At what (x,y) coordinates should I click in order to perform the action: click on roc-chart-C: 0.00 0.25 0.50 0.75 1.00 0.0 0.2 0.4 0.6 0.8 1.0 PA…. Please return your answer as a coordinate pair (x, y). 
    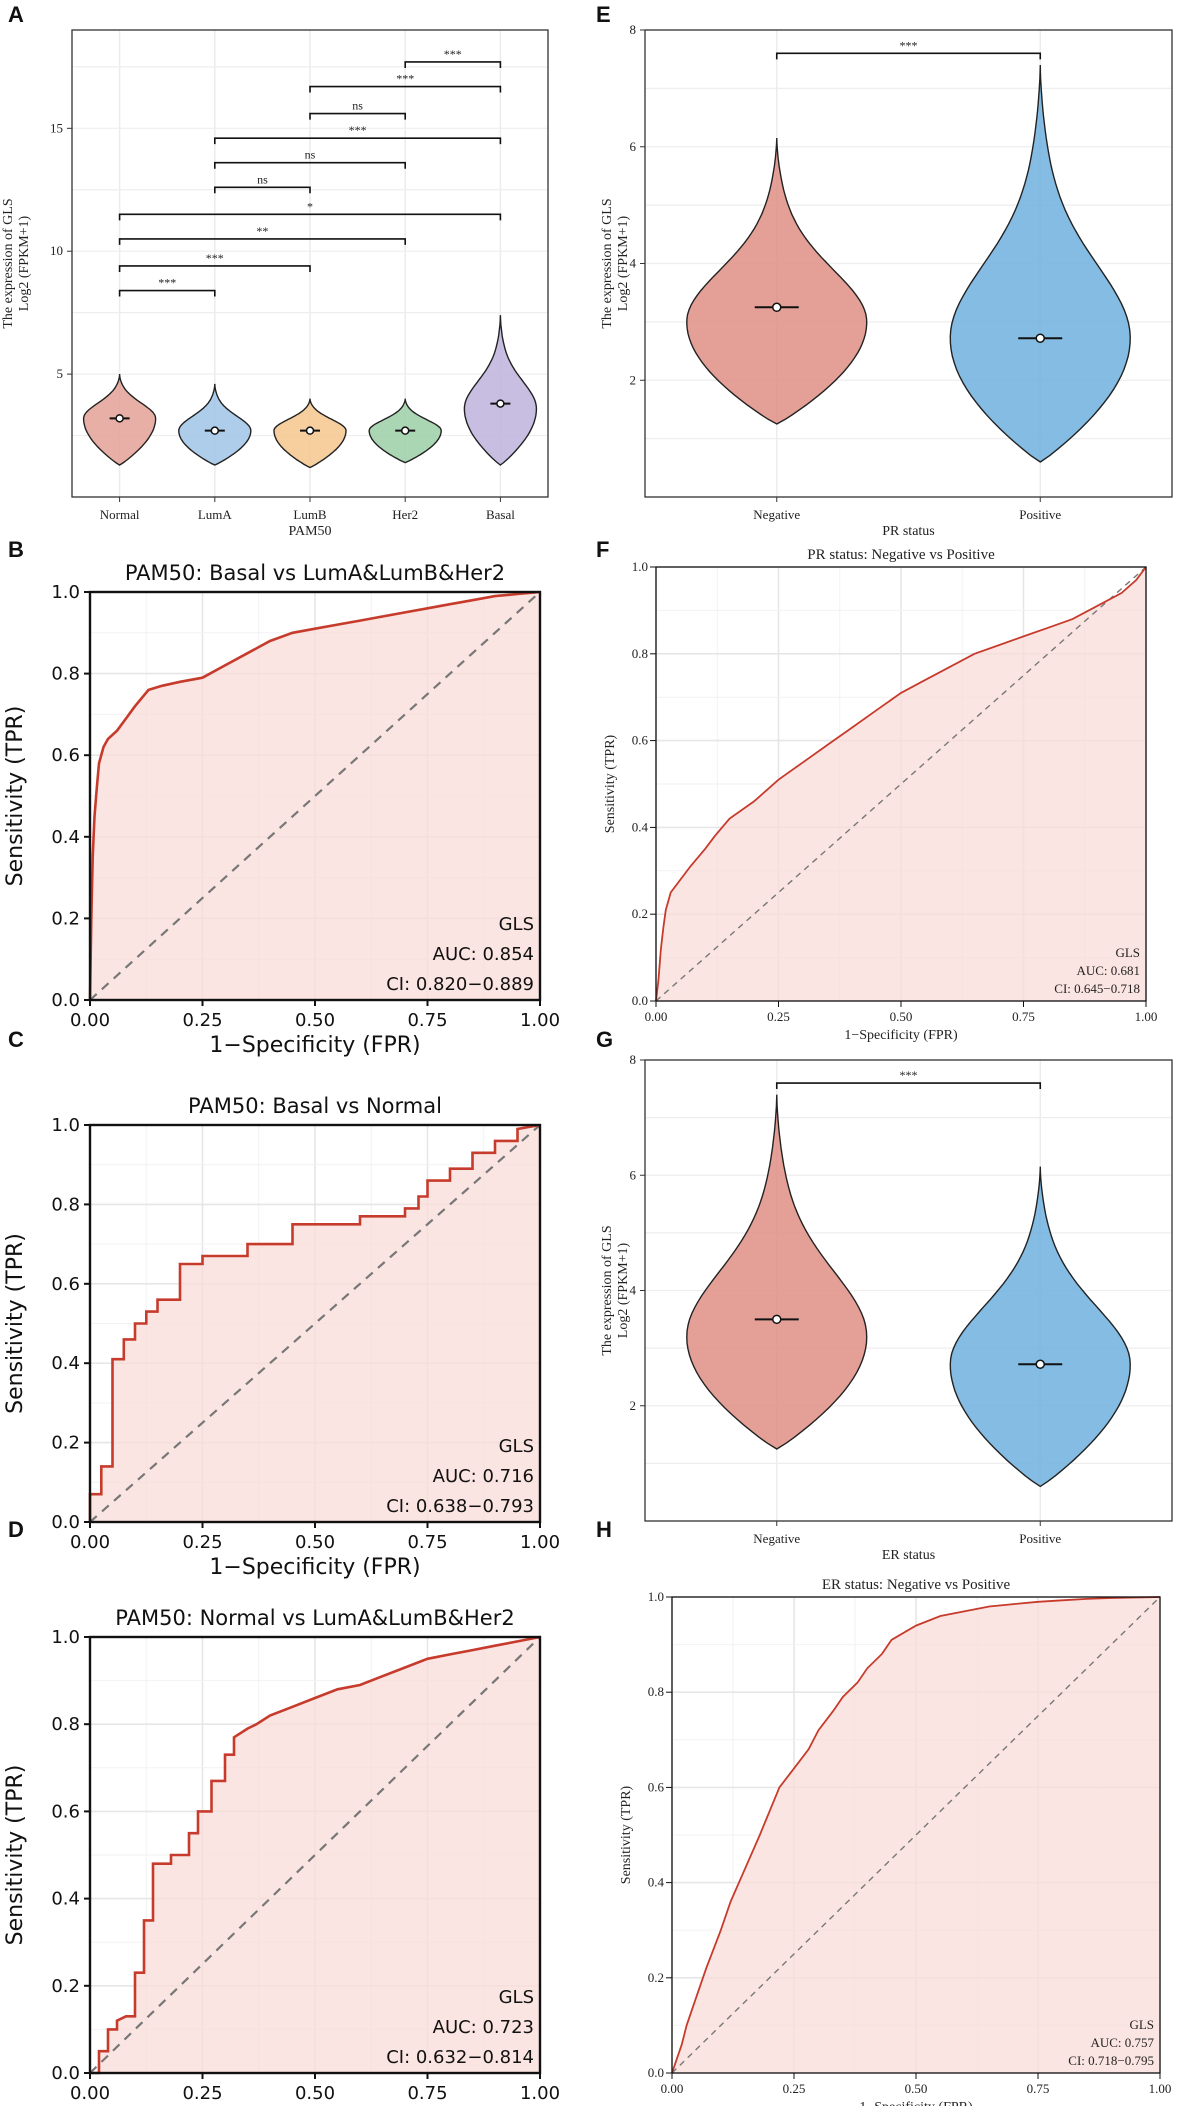
    Looking at the image, I should click on (281, 1337).